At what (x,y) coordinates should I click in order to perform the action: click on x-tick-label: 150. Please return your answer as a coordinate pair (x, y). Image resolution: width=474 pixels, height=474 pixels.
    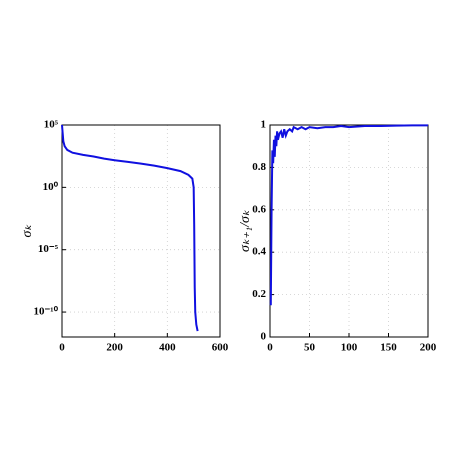
    Looking at the image, I should click on (388, 348).